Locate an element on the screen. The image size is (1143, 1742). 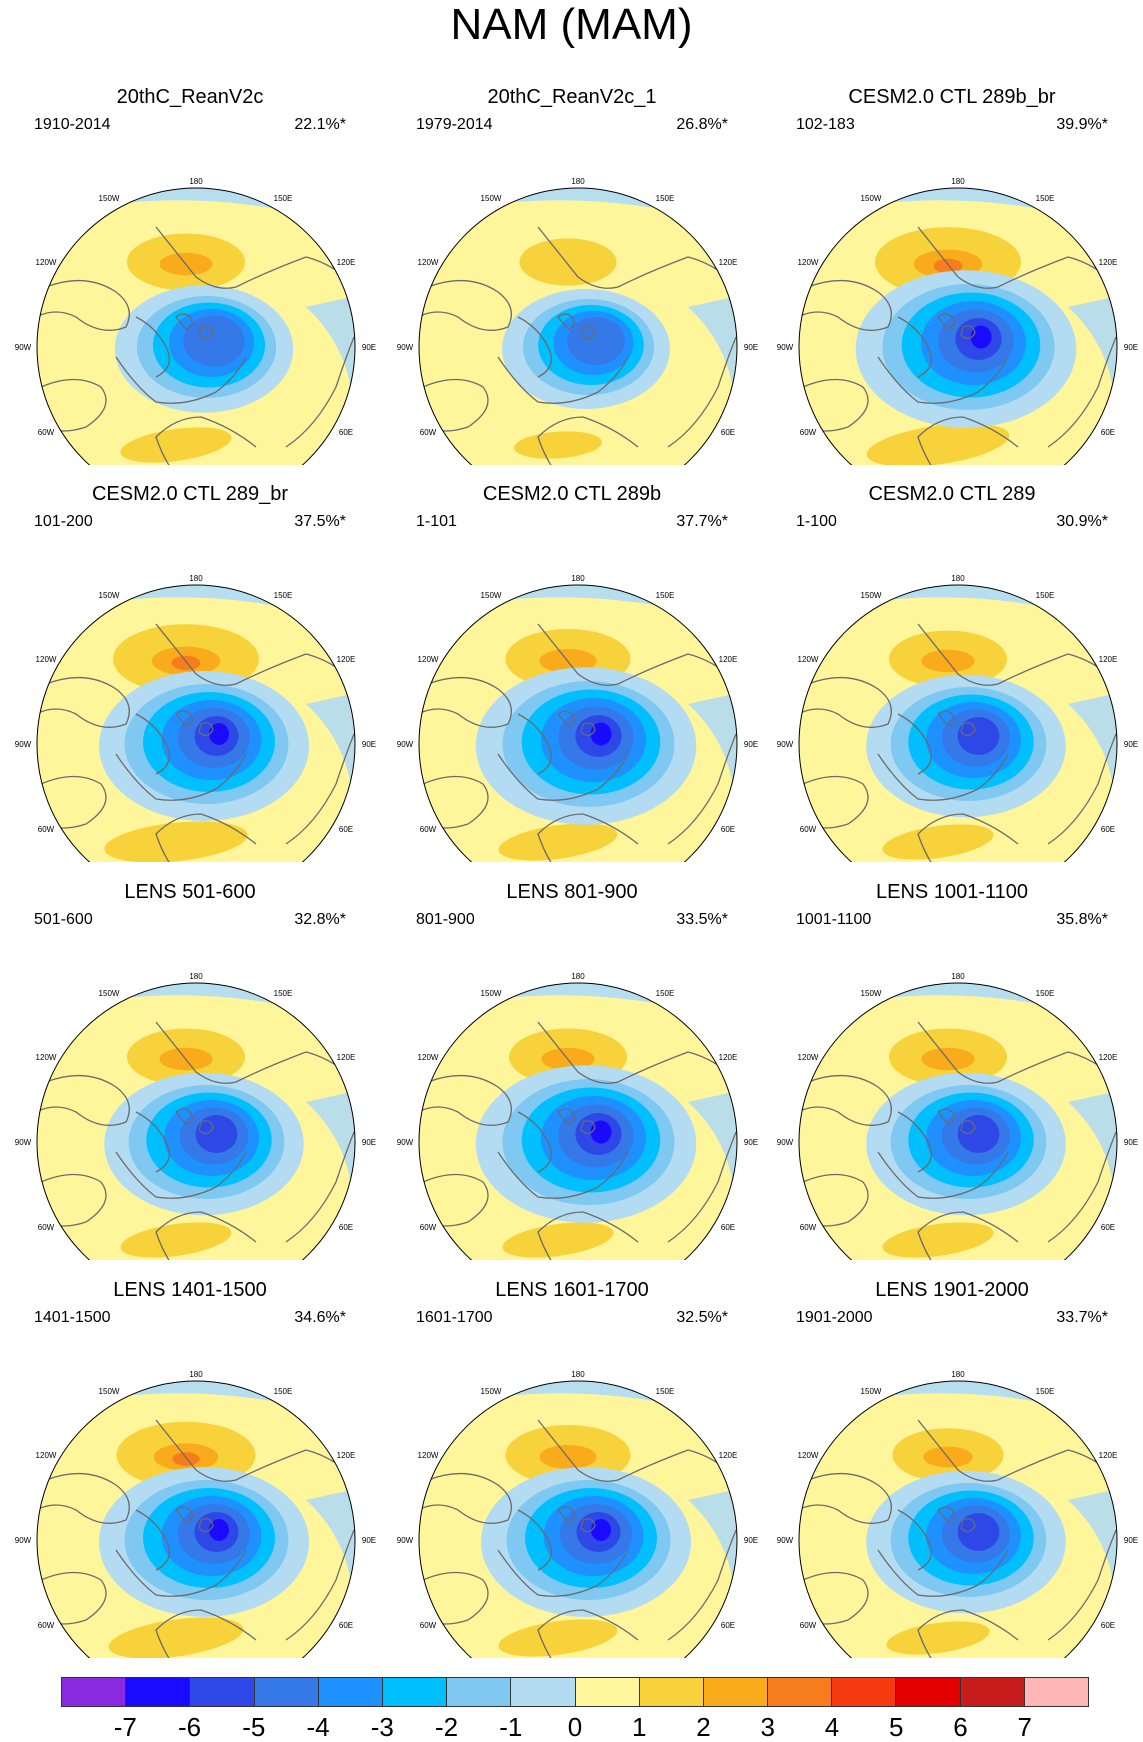
panel-title: CESM2.0 CTL 289b is located at coordinates (572, 494).